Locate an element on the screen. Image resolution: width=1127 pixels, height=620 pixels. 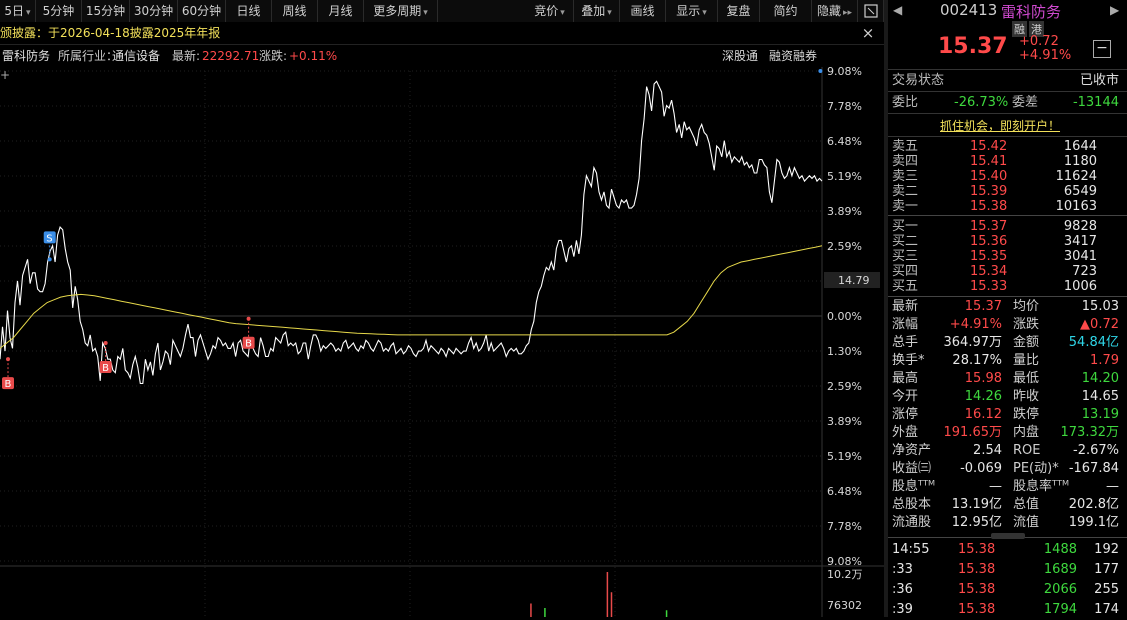
crosshair-icon: + is located at coordinates (5, 75).